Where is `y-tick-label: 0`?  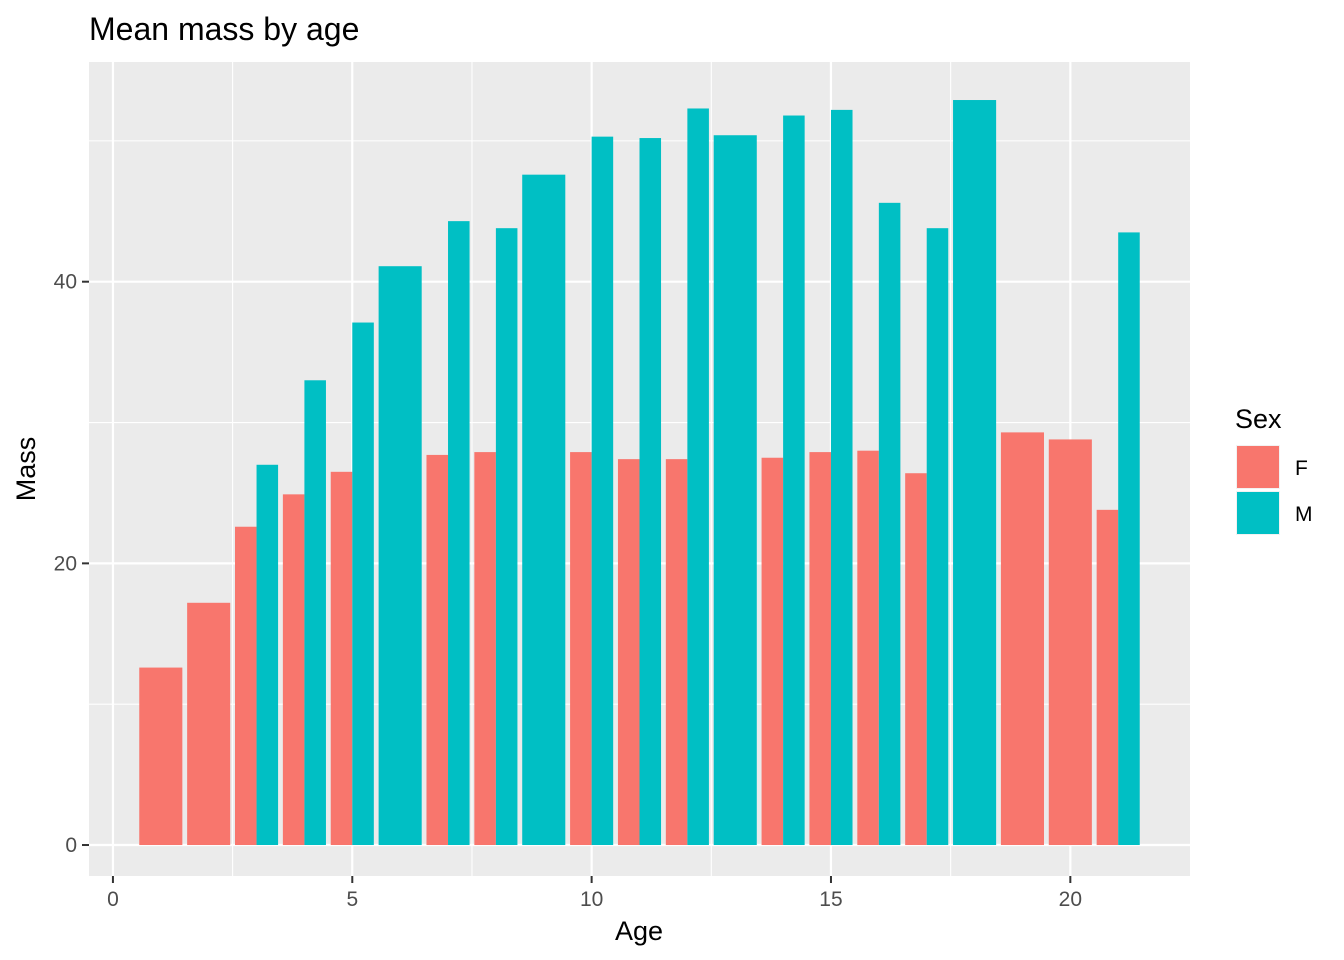
y-tick-label: 0 is located at coordinates (71, 845).